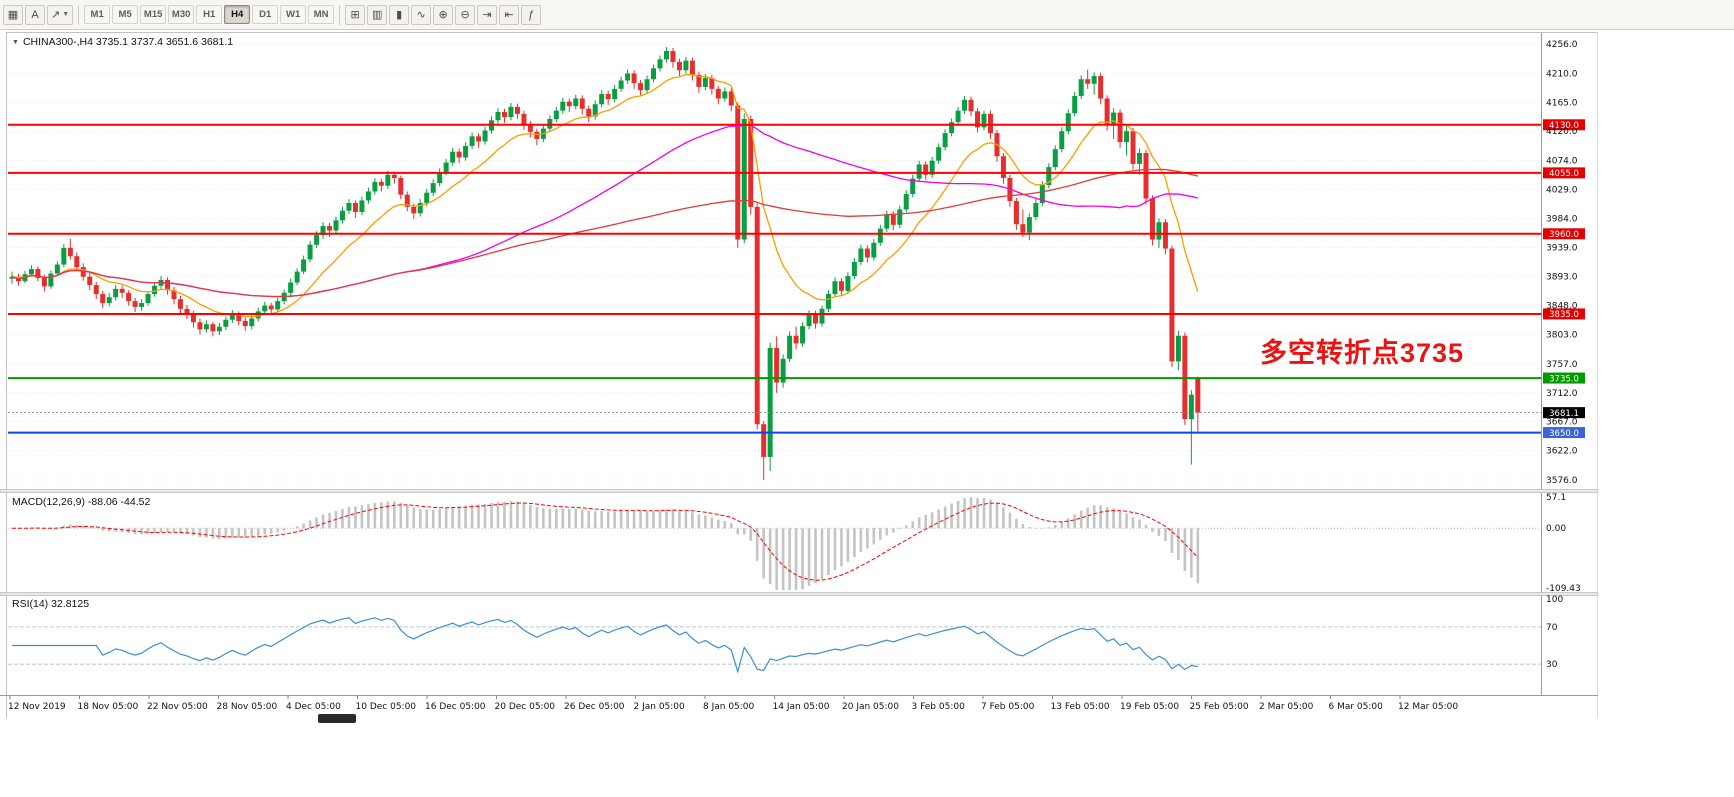 This screenshot has height=797, width=1734. I want to click on top-toolbar: ▦ A ↗ ▼ M1 M5 M15 M30 H1 H4 D1 W1 MN ⊞ ▥ ▮ ∿ ⊕ ⊖ ⇥ ⇤ ƒ, so click(867, 15).